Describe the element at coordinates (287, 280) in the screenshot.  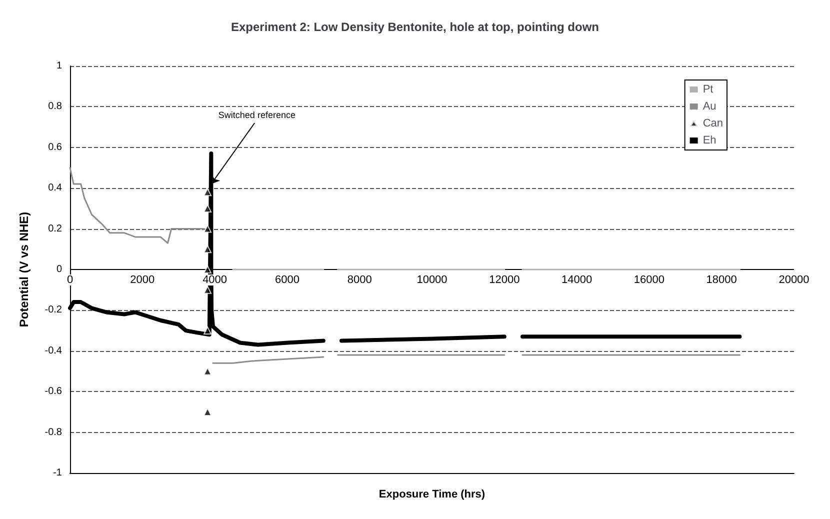
I see `x-tick-label: 6000` at that location.